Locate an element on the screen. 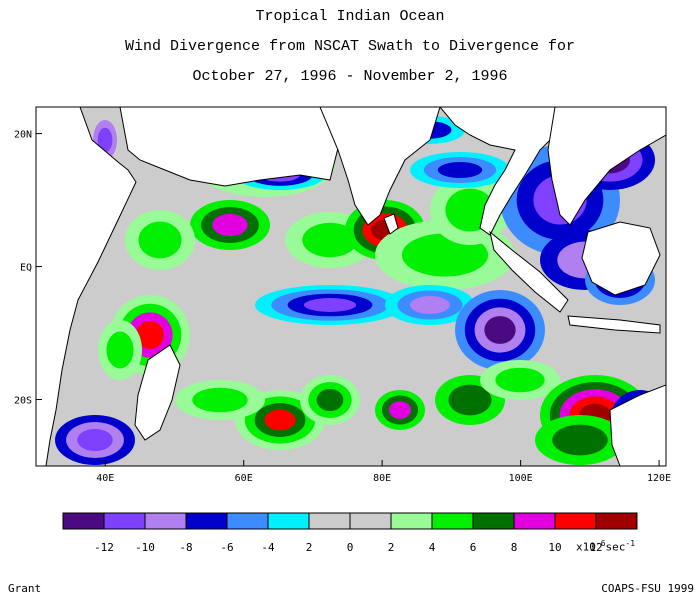  units-exponent: -6 is located at coordinates (600, 543).